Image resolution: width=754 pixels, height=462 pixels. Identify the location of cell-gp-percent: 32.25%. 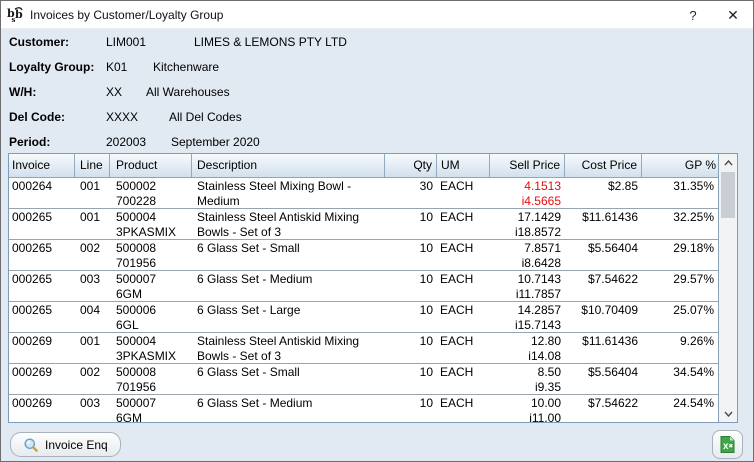
(693, 217).